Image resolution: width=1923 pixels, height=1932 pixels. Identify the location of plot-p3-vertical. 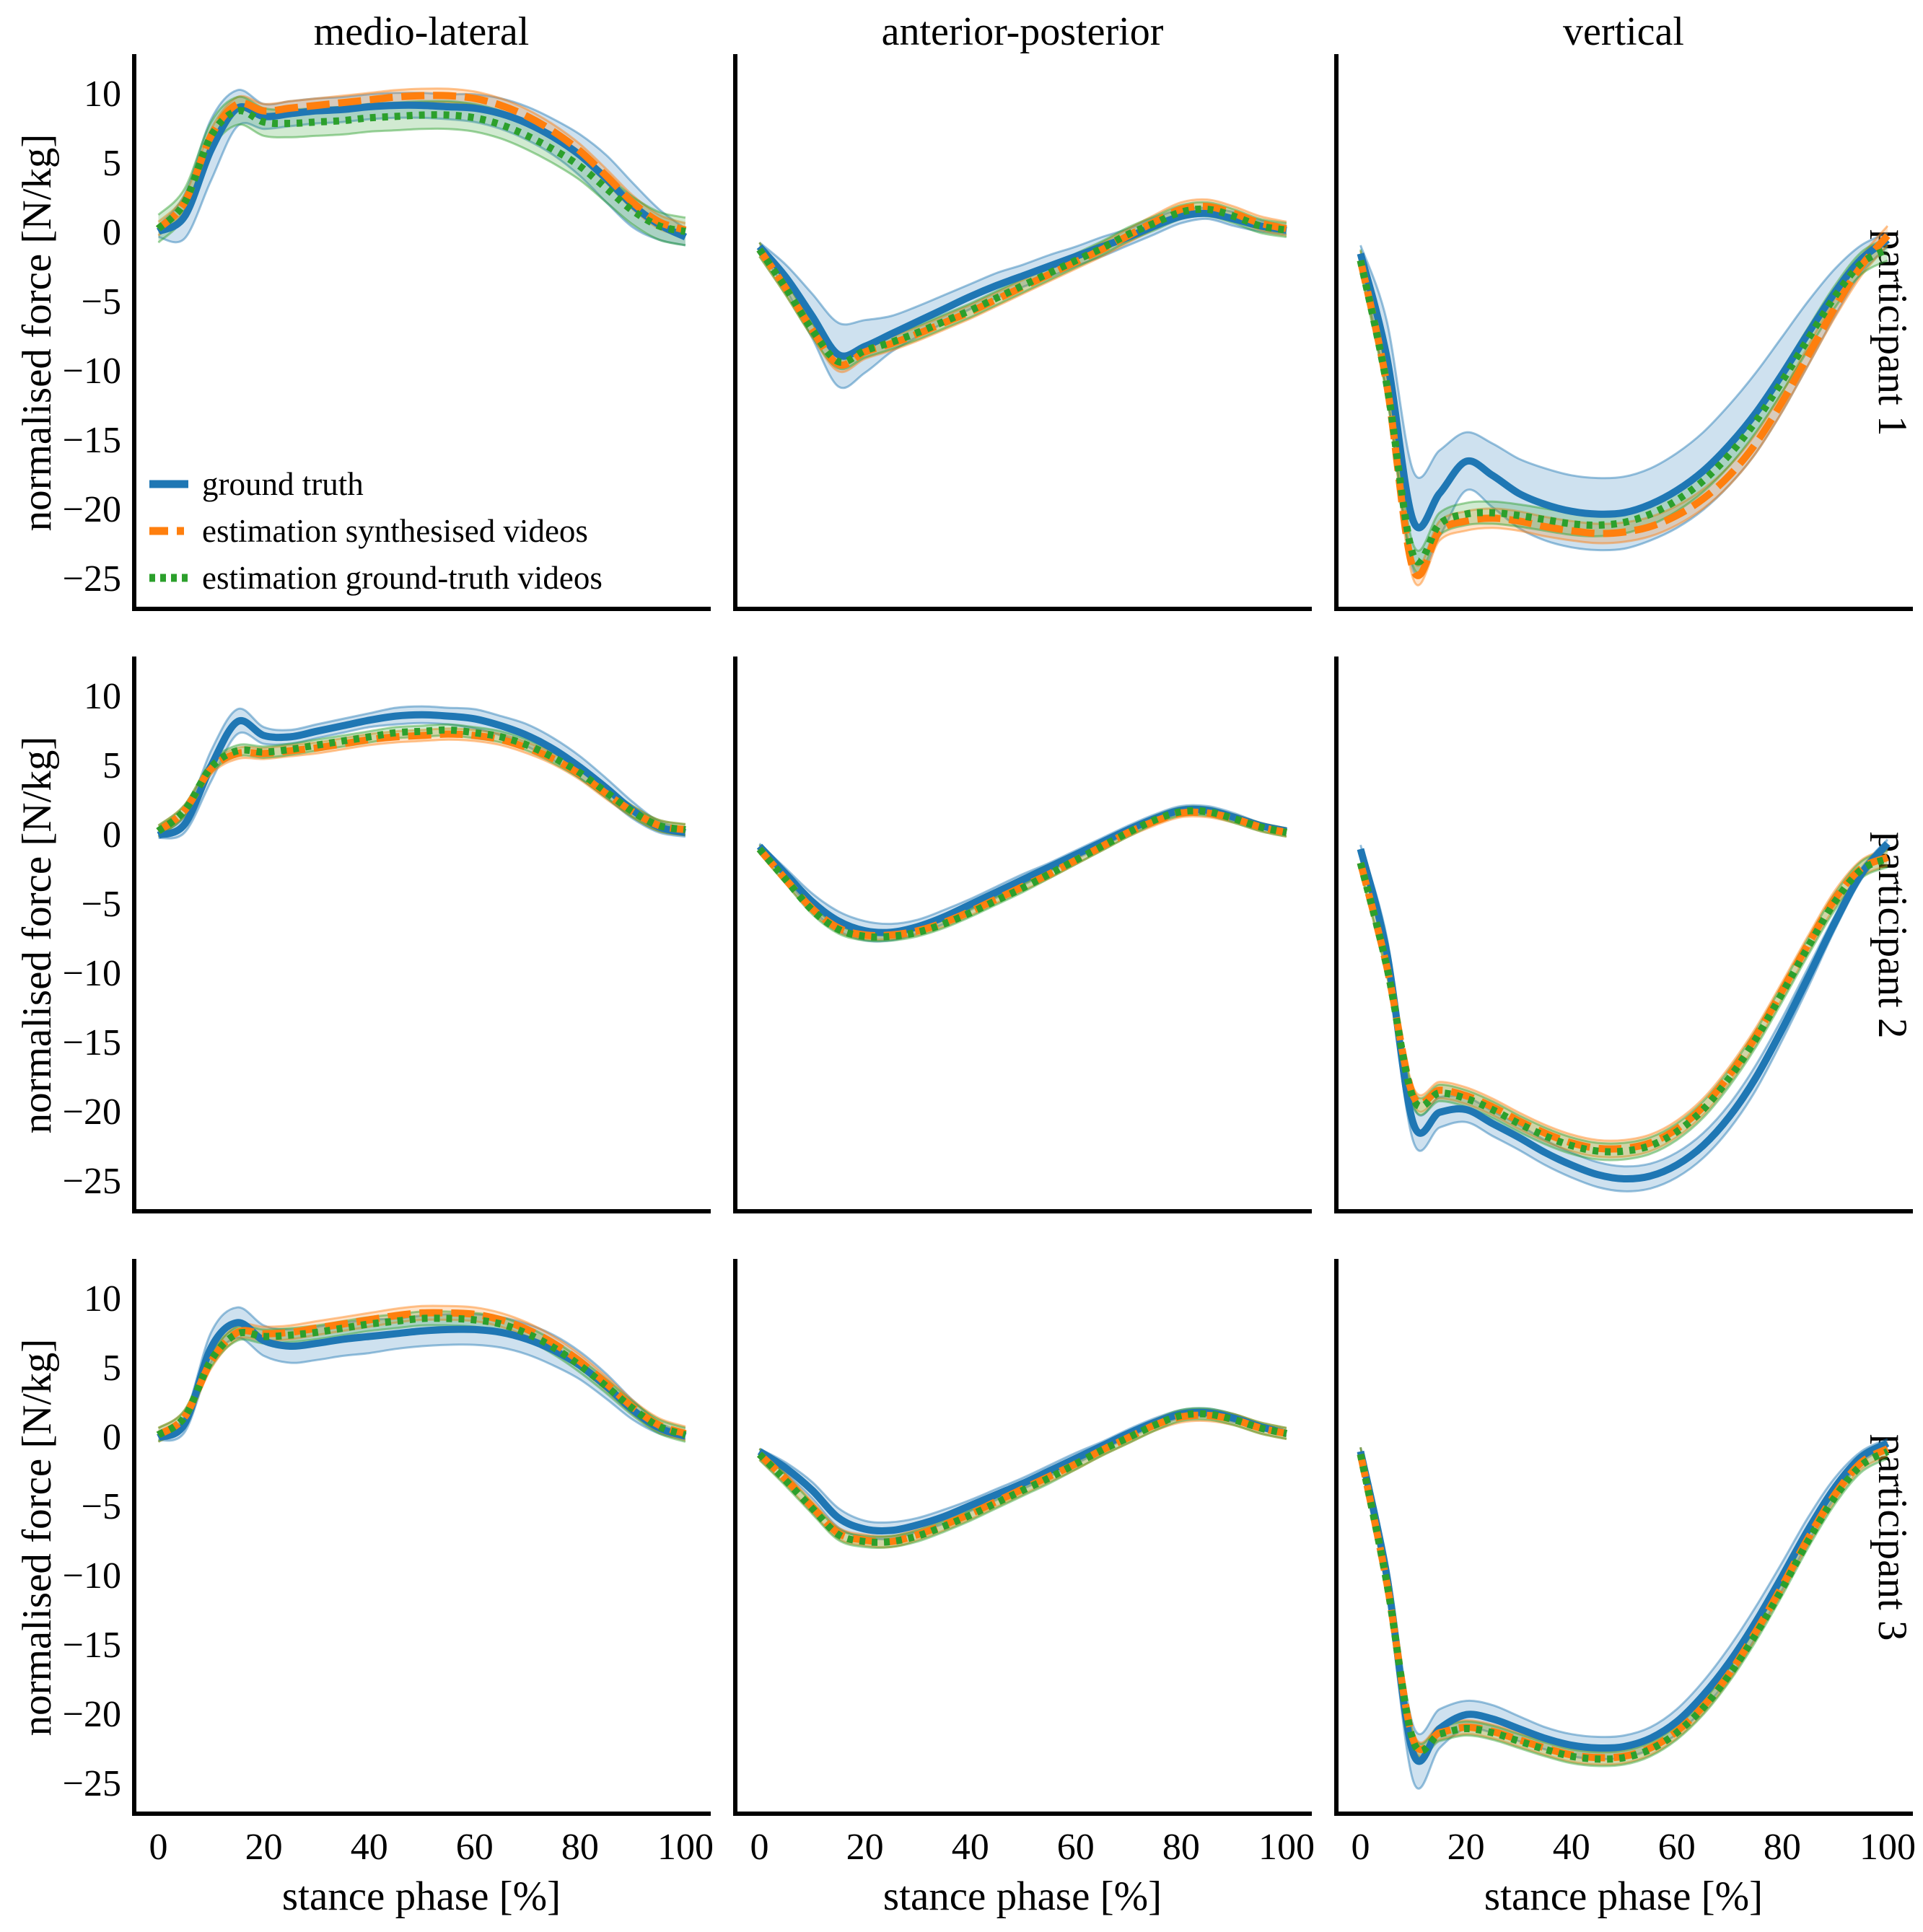
(1623, 1539).